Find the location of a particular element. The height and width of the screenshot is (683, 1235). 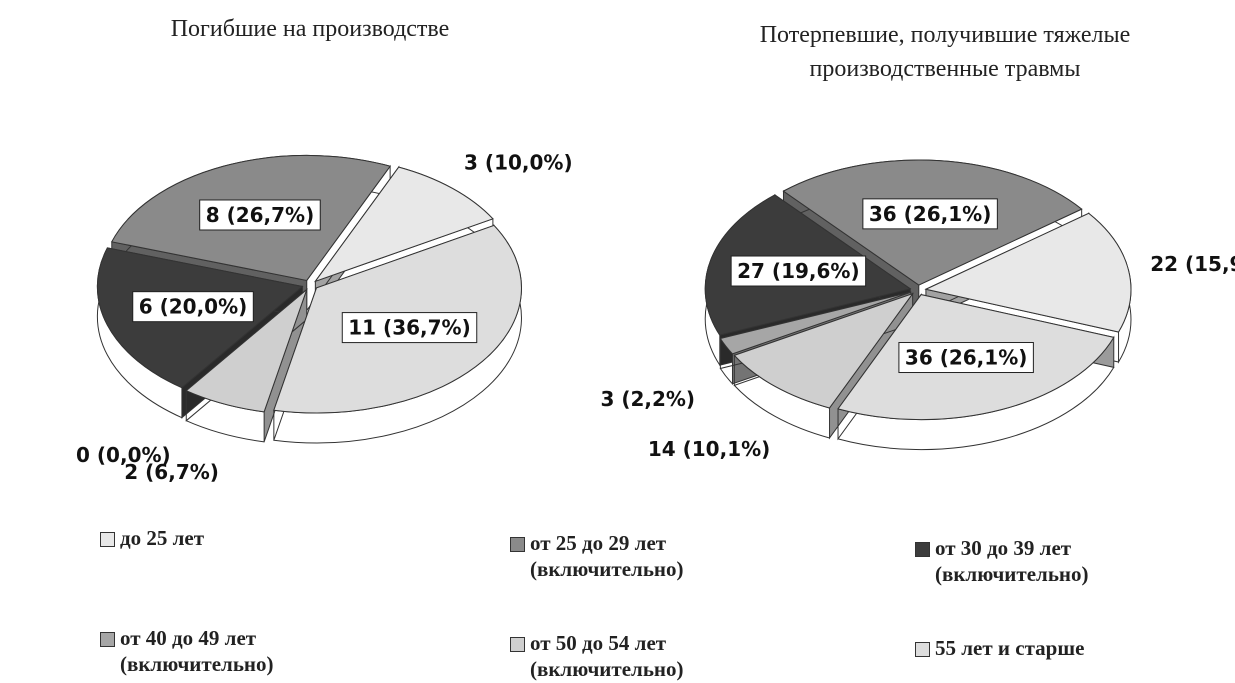

data-label: 0 (0,0%) is located at coordinates (123, 455).